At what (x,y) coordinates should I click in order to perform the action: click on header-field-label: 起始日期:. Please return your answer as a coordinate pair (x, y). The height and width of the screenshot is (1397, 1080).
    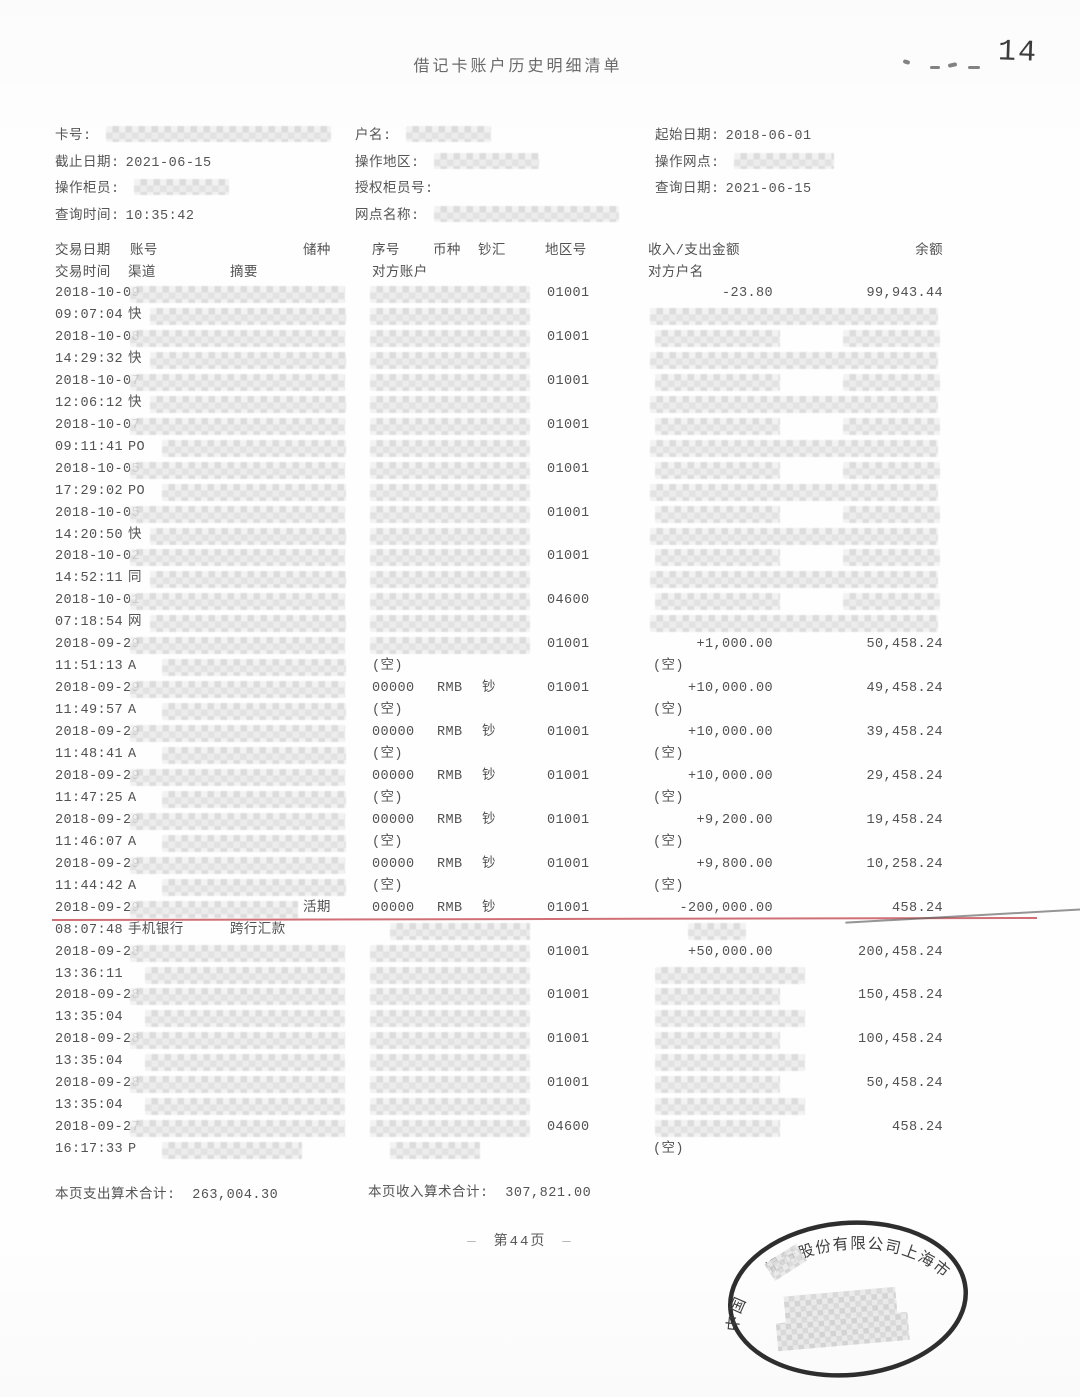
    Looking at the image, I should click on (687, 136).